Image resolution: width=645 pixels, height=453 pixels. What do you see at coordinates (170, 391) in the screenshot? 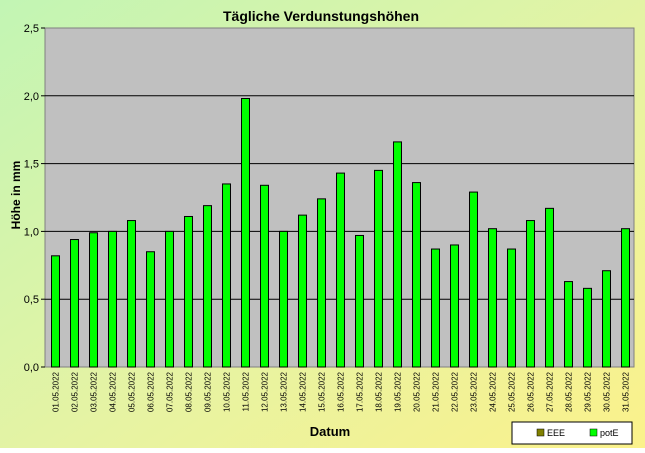
I see `x-tick-label: 07.05.2022` at bounding box center [170, 391].